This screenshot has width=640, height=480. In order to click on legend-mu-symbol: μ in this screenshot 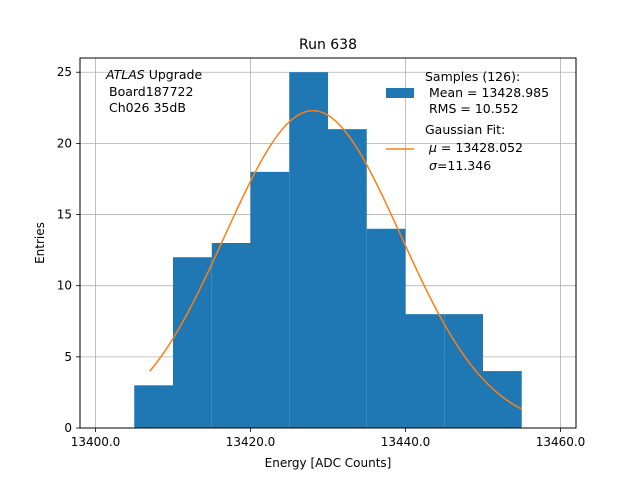, I will do `click(432, 147)`.